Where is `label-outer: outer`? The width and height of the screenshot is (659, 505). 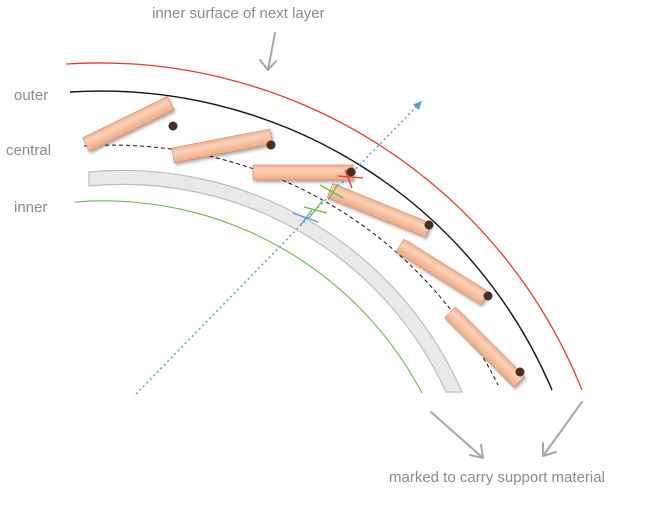 label-outer: outer is located at coordinates (31, 95).